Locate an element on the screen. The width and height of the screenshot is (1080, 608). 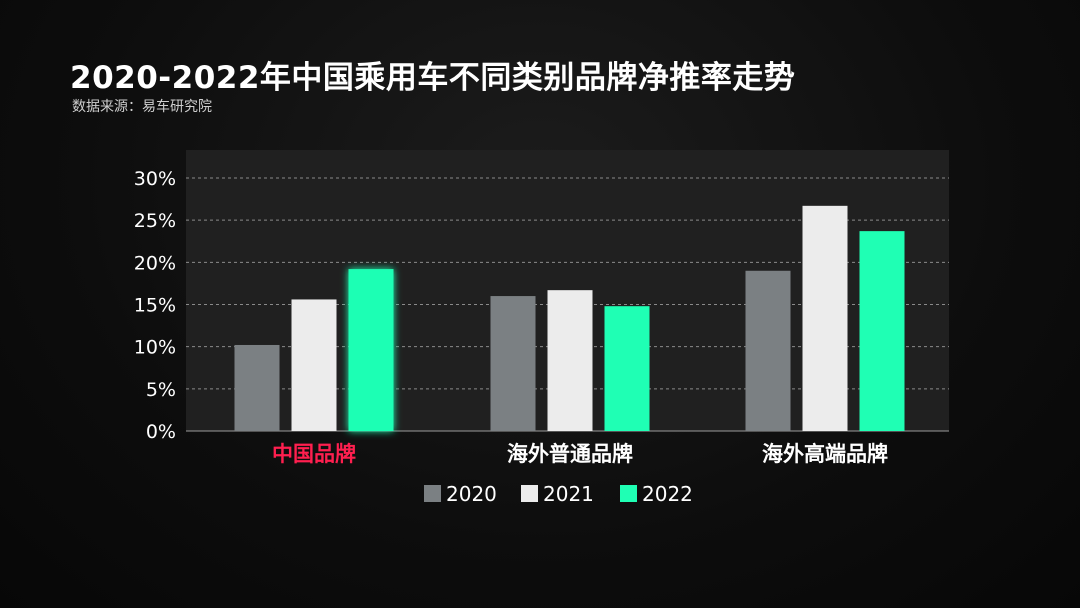
legend-label: 2022 is located at coordinates (667, 494).